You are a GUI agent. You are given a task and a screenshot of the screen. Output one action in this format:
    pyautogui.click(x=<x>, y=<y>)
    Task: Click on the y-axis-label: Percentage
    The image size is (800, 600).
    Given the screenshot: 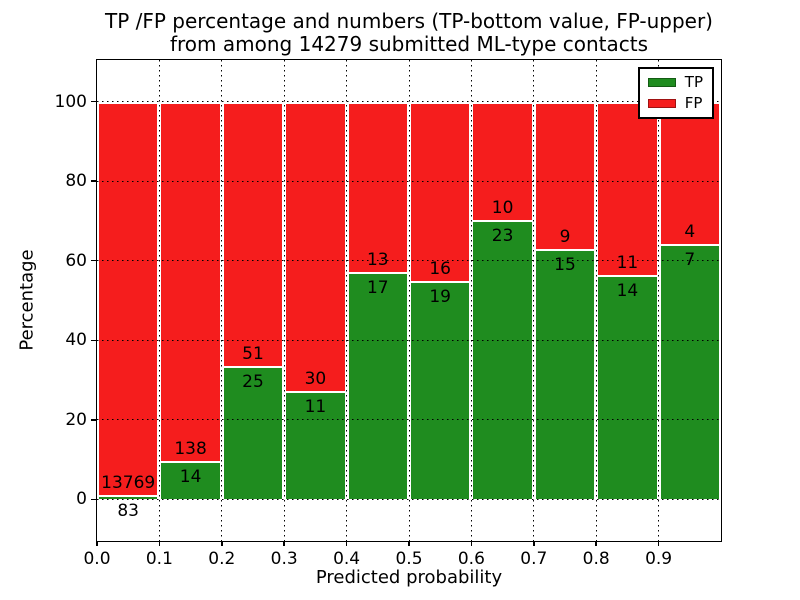 What is the action you would take?
    pyautogui.click(x=27, y=300)
    